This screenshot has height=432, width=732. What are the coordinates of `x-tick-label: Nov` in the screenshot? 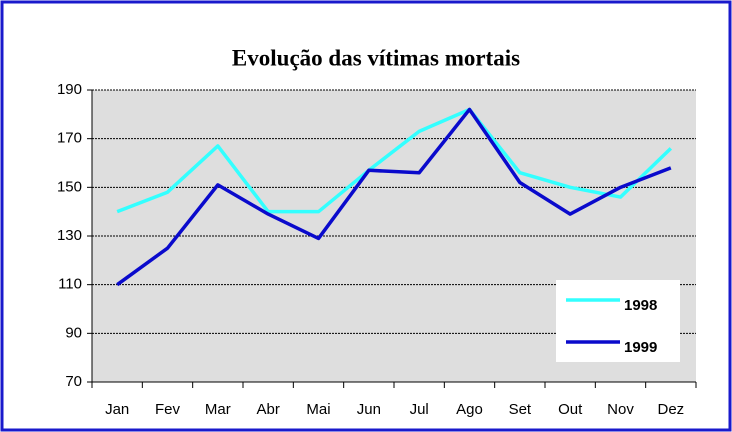 It's located at (620, 409).